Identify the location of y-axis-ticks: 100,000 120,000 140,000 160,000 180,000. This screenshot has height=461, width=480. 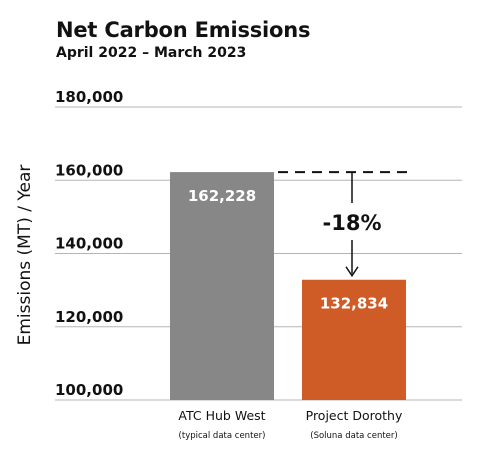
(89, 243).